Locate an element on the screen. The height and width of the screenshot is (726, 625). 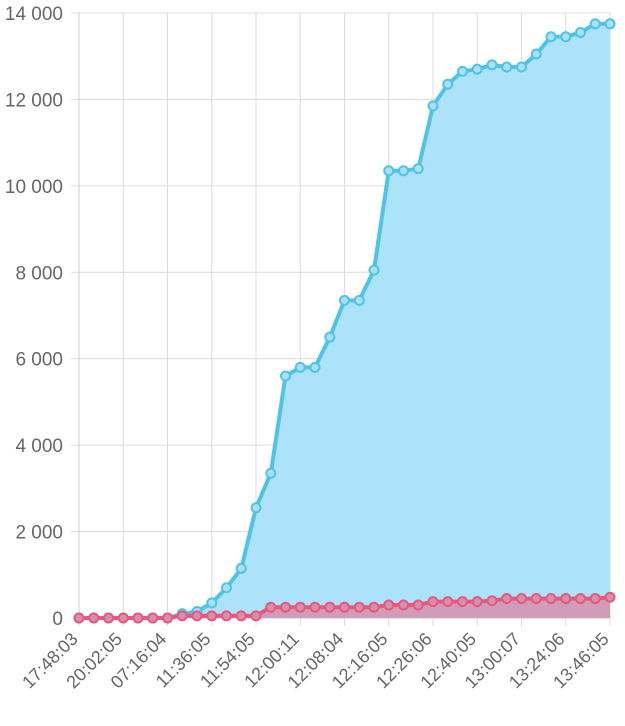
y-tick-label: 4 000 is located at coordinates (39, 446).